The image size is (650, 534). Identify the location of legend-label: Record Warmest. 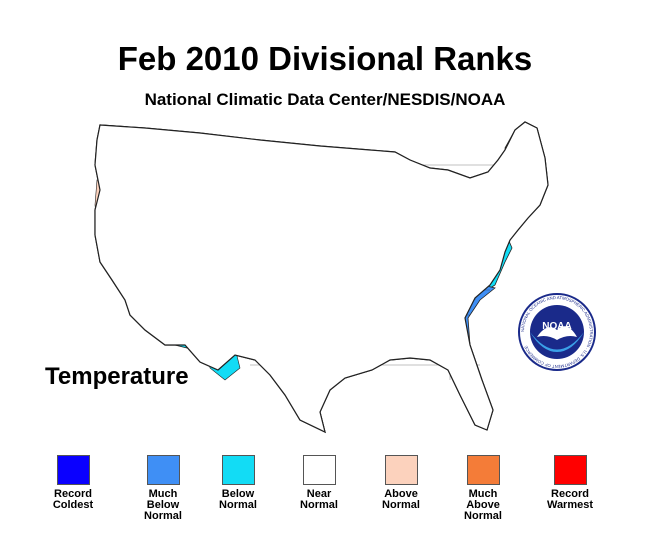
(570, 499).